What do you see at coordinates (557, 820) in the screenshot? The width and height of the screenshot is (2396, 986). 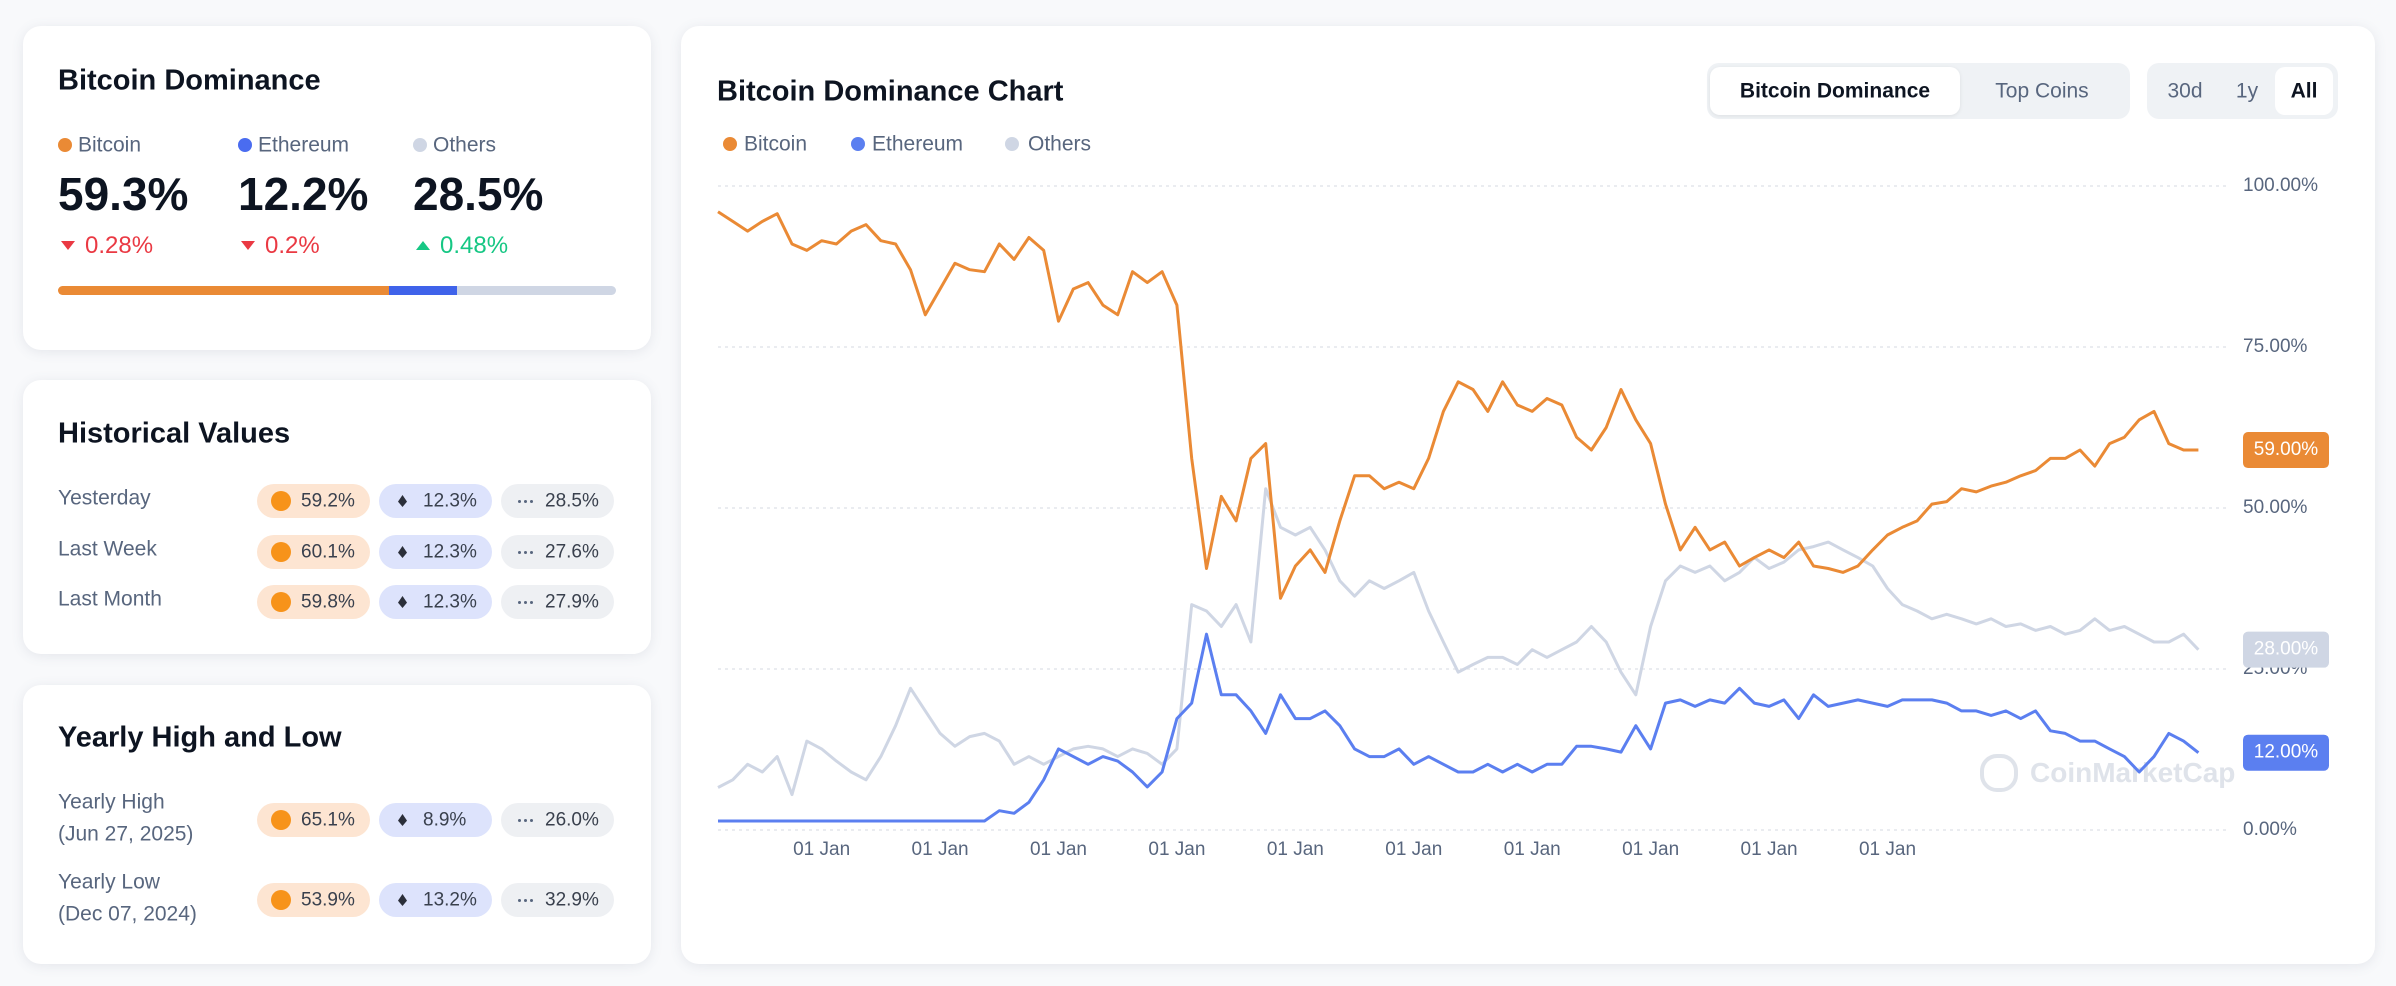 I see `value-pill: 26.0%` at bounding box center [557, 820].